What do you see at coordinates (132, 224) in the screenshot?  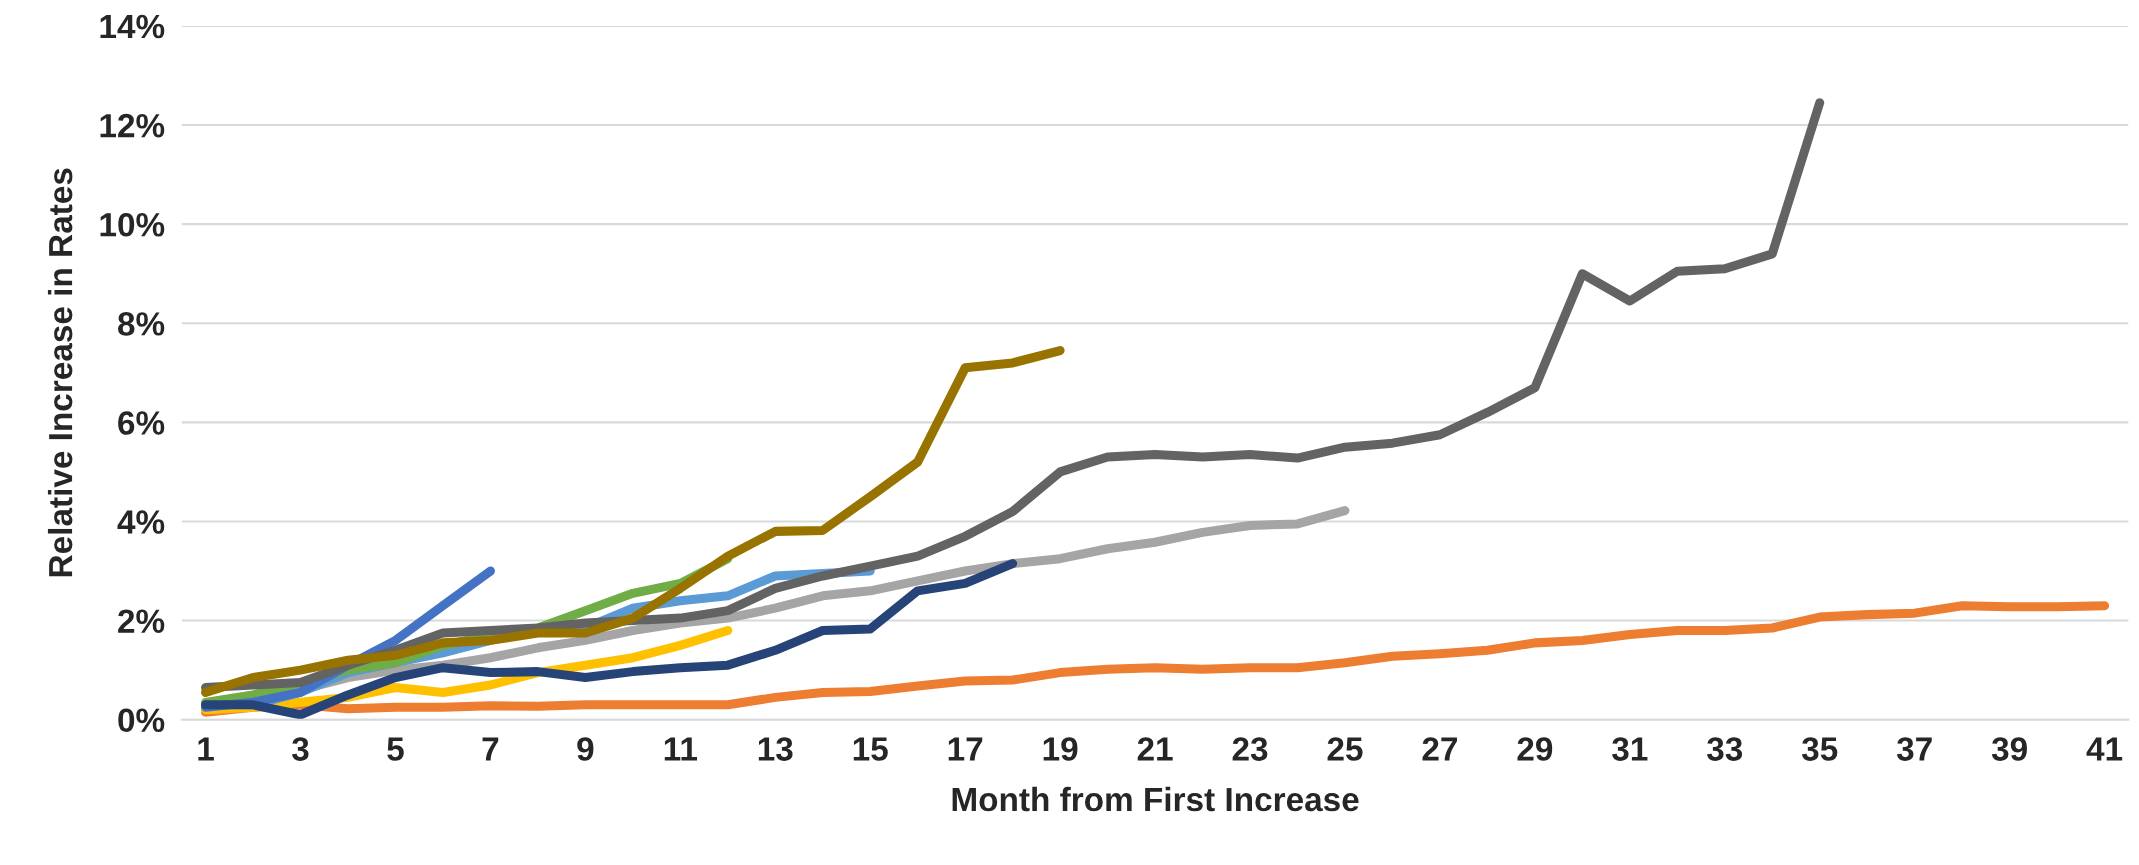 I see `y-tick-label: 10%` at bounding box center [132, 224].